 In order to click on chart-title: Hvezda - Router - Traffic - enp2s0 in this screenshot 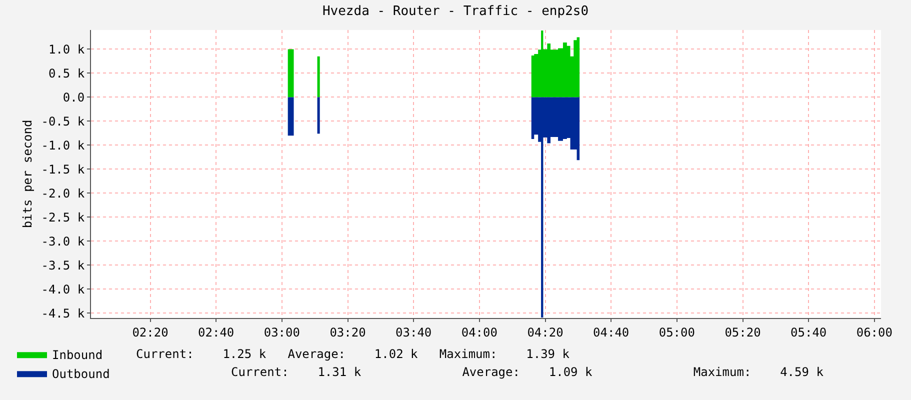, I will do `click(455, 12)`.